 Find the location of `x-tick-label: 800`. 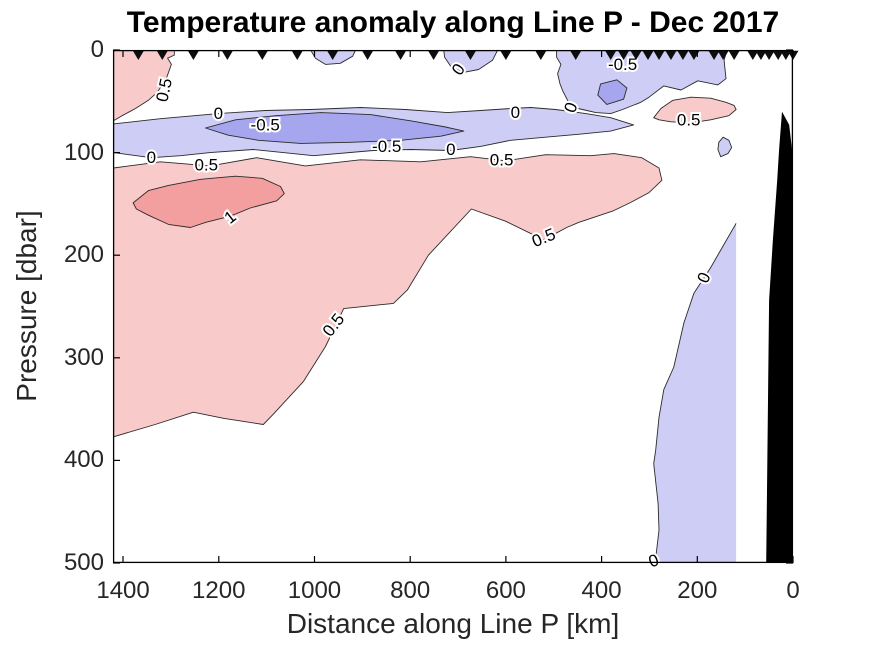

x-tick-label: 800 is located at coordinates (410, 590).